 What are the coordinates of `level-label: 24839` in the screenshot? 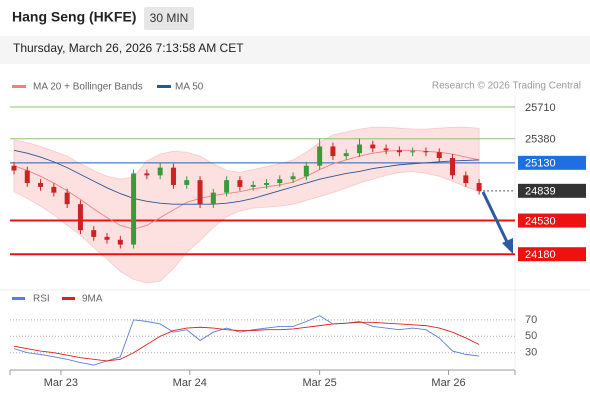 It's located at (540, 192).